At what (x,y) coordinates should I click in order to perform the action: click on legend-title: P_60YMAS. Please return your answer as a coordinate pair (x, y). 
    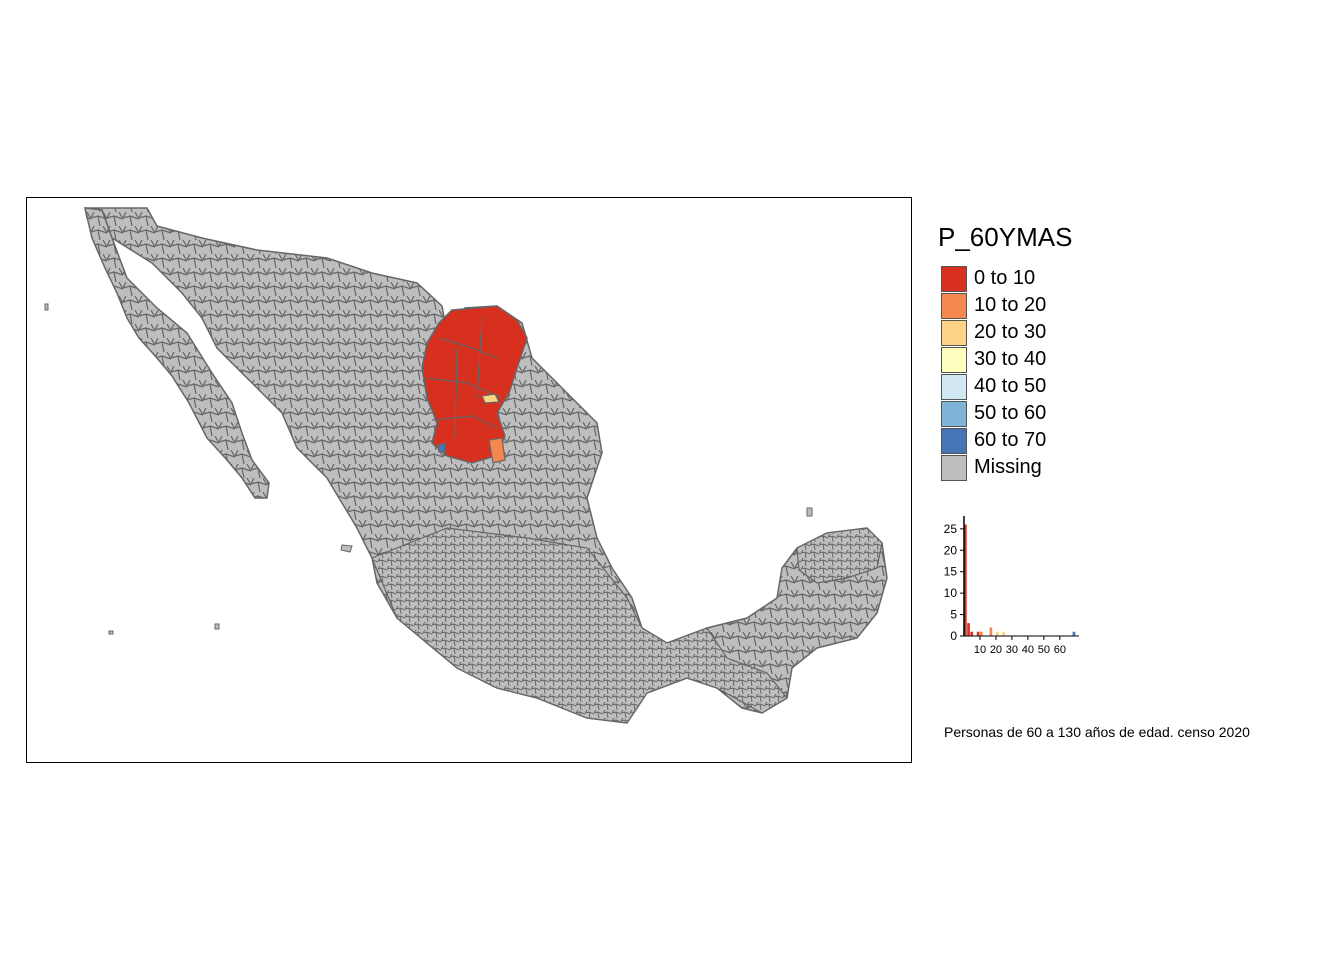
    Looking at the image, I should click on (1005, 237).